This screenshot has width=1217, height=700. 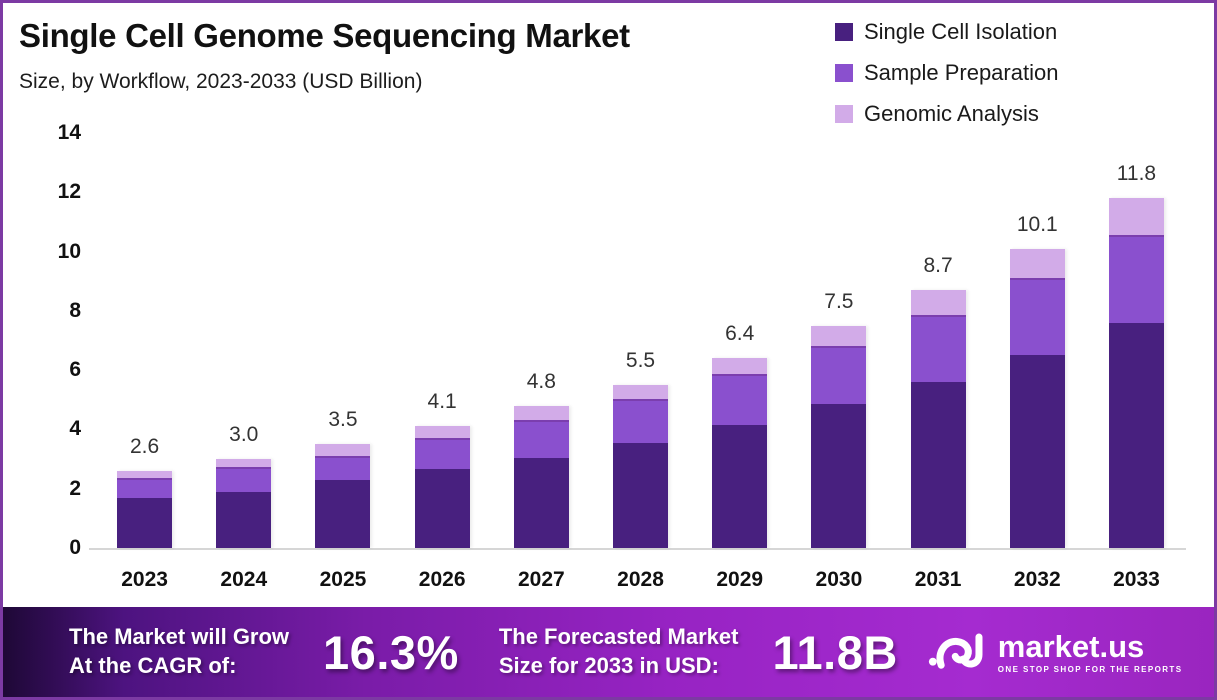 What do you see at coordinates (75, 370) in the screenshot?
I see `y-tick-label: 6` at bounding box center [75, 370].